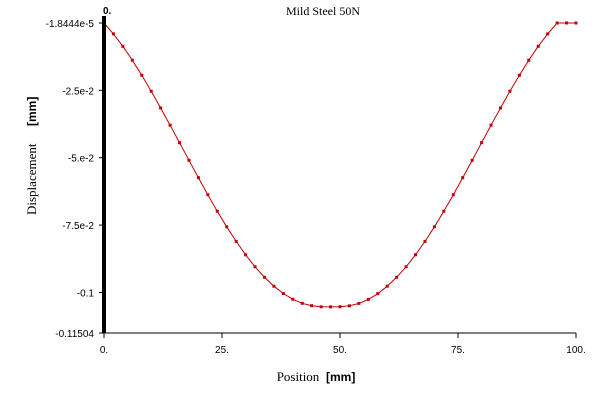  Describe the element at coordinates (78, 226) in the screenshot. I see `y-tick-label: -7.5e-2` at that location.